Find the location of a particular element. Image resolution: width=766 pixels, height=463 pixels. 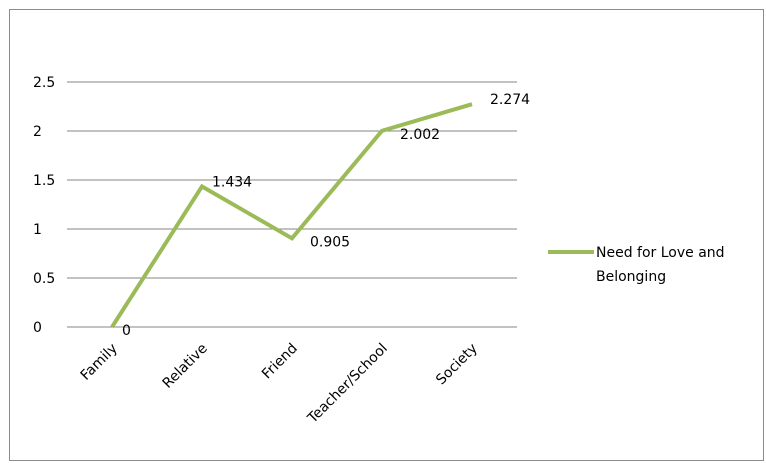

x-tick-label: Society is located at coordinates (457, 365).